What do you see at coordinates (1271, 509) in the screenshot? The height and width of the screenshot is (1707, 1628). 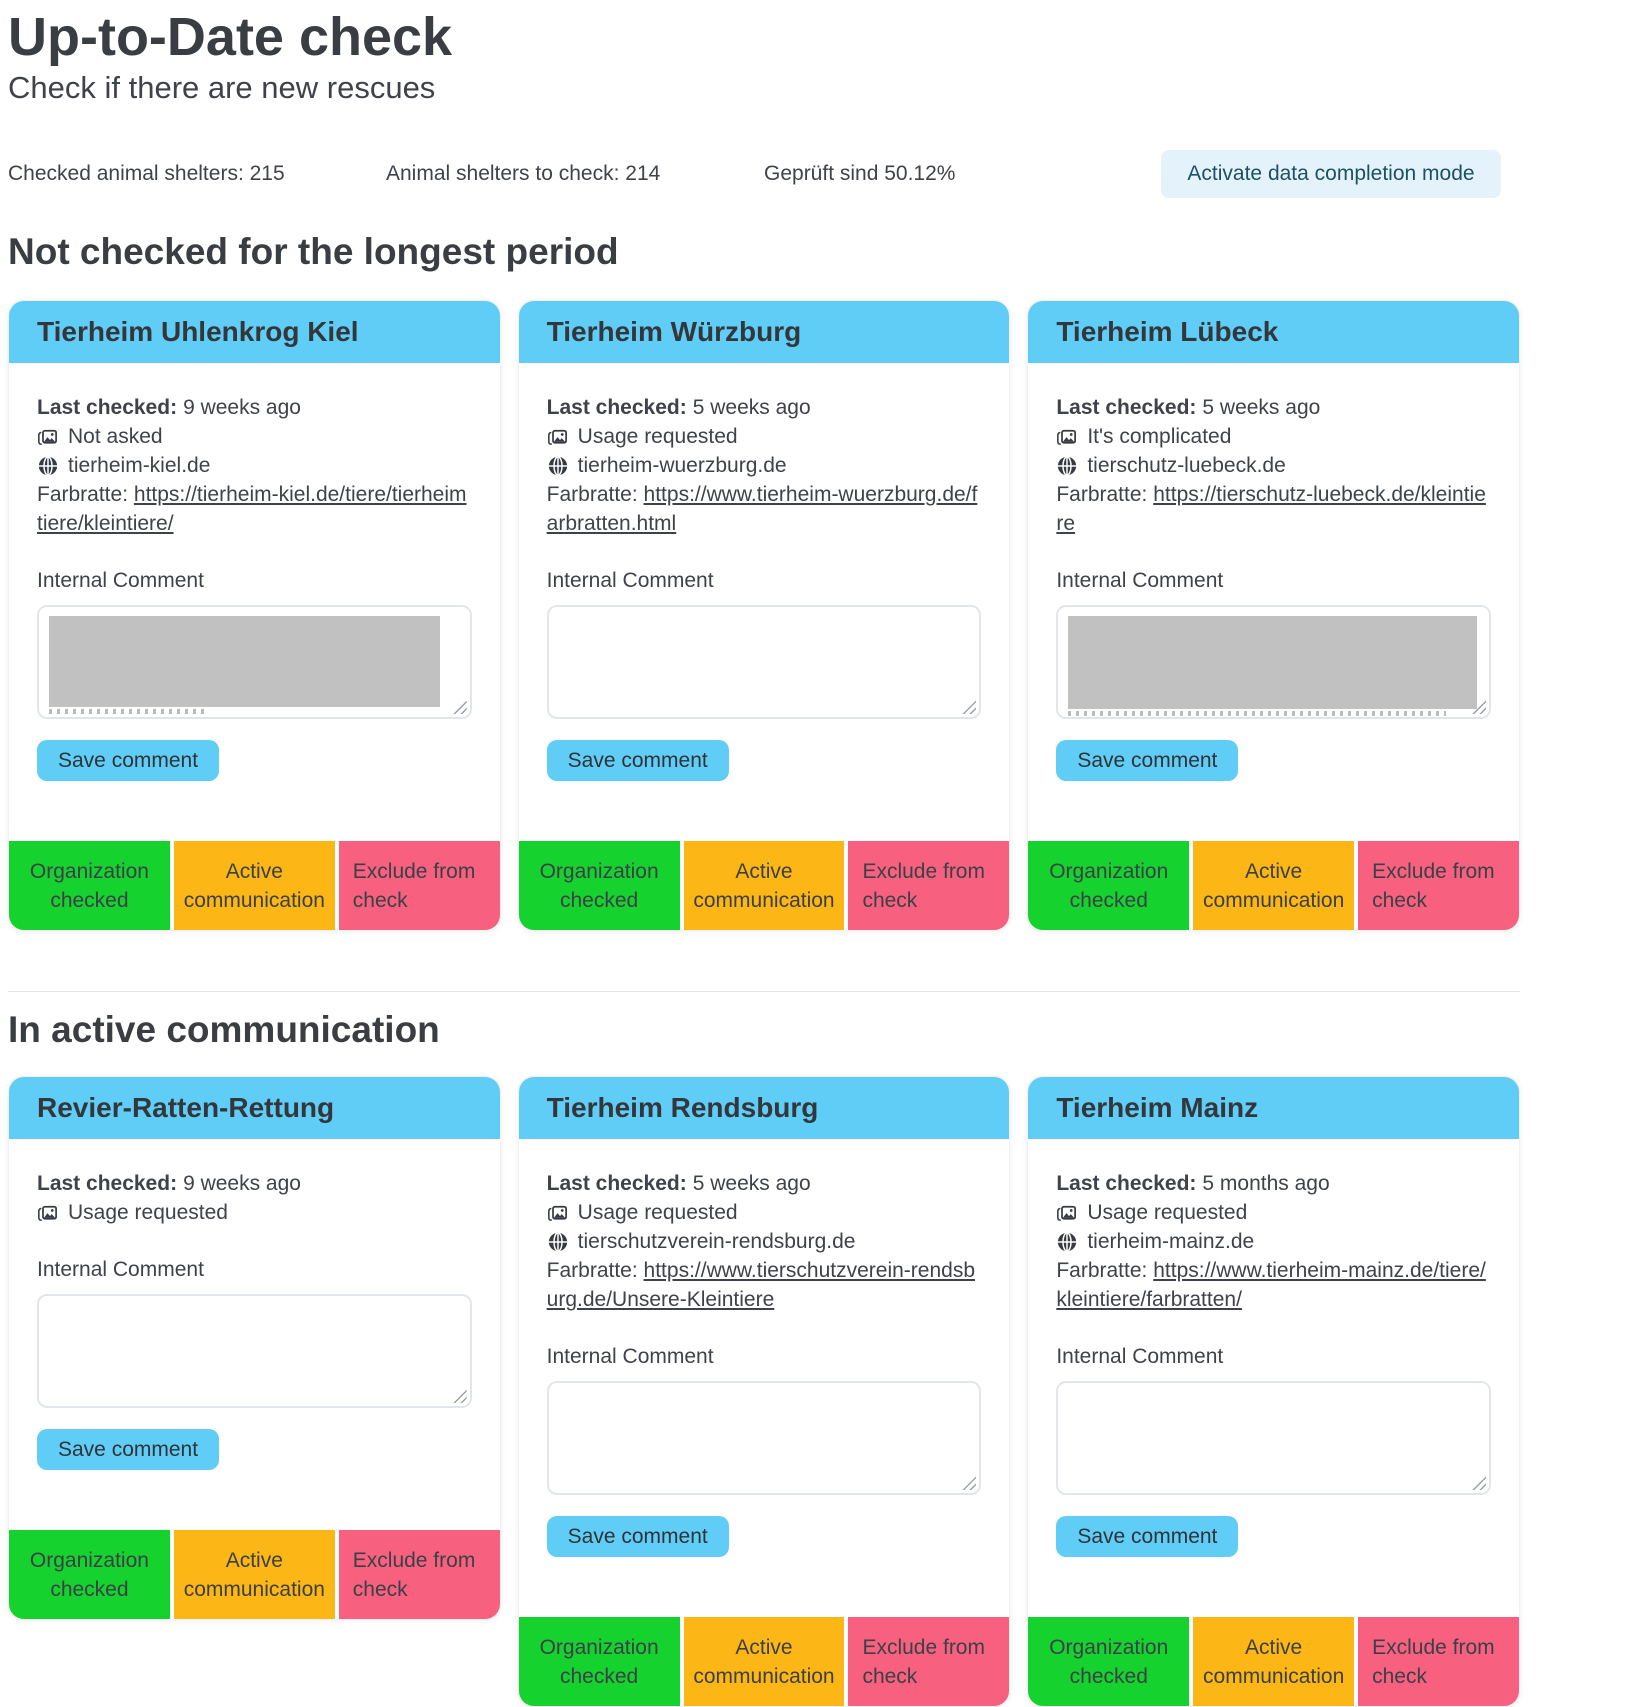 I see `farbratte-link: https://tierschutz-luebeck.de/kleintiere` at bounding box center [1271, 509].